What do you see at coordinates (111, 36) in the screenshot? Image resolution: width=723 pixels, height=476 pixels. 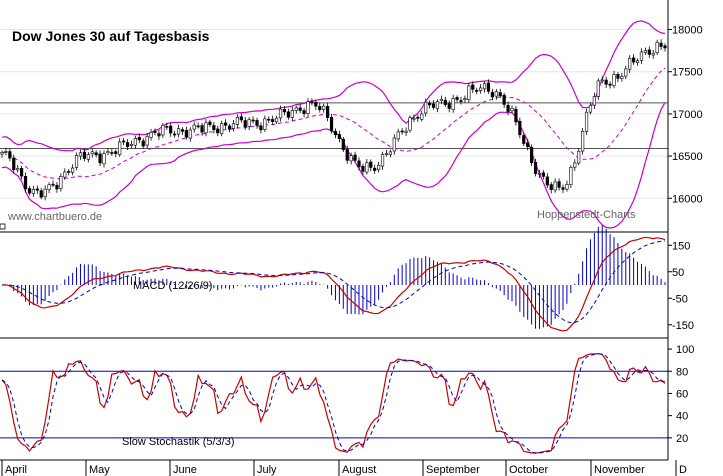 I see `chart-title: Dow Jones 30 auf Tagesbasis` at bounding box center [111, 36].